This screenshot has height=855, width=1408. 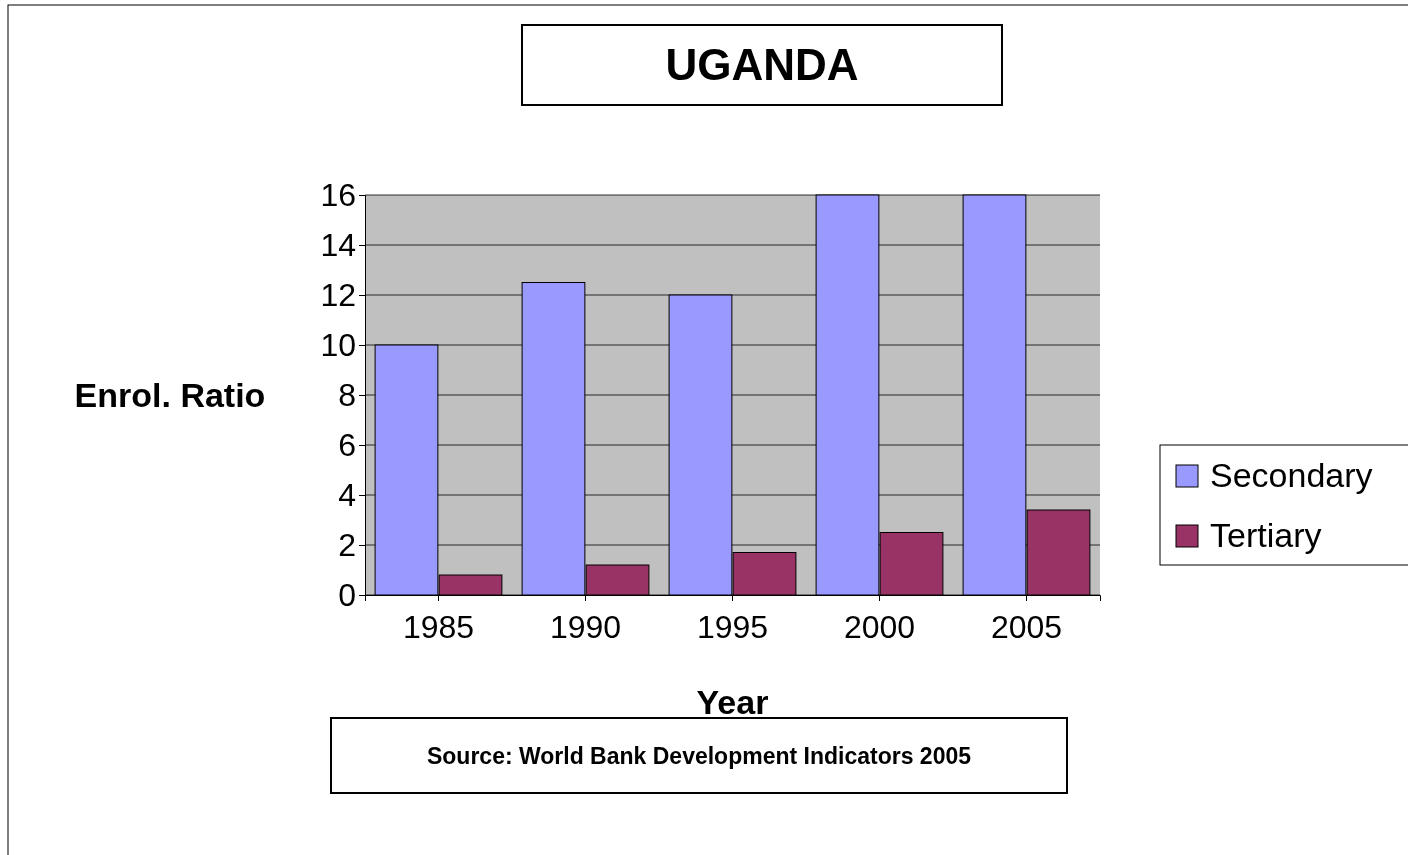 I want to click on y-tick-label: 10, so click(x=338, y=344).